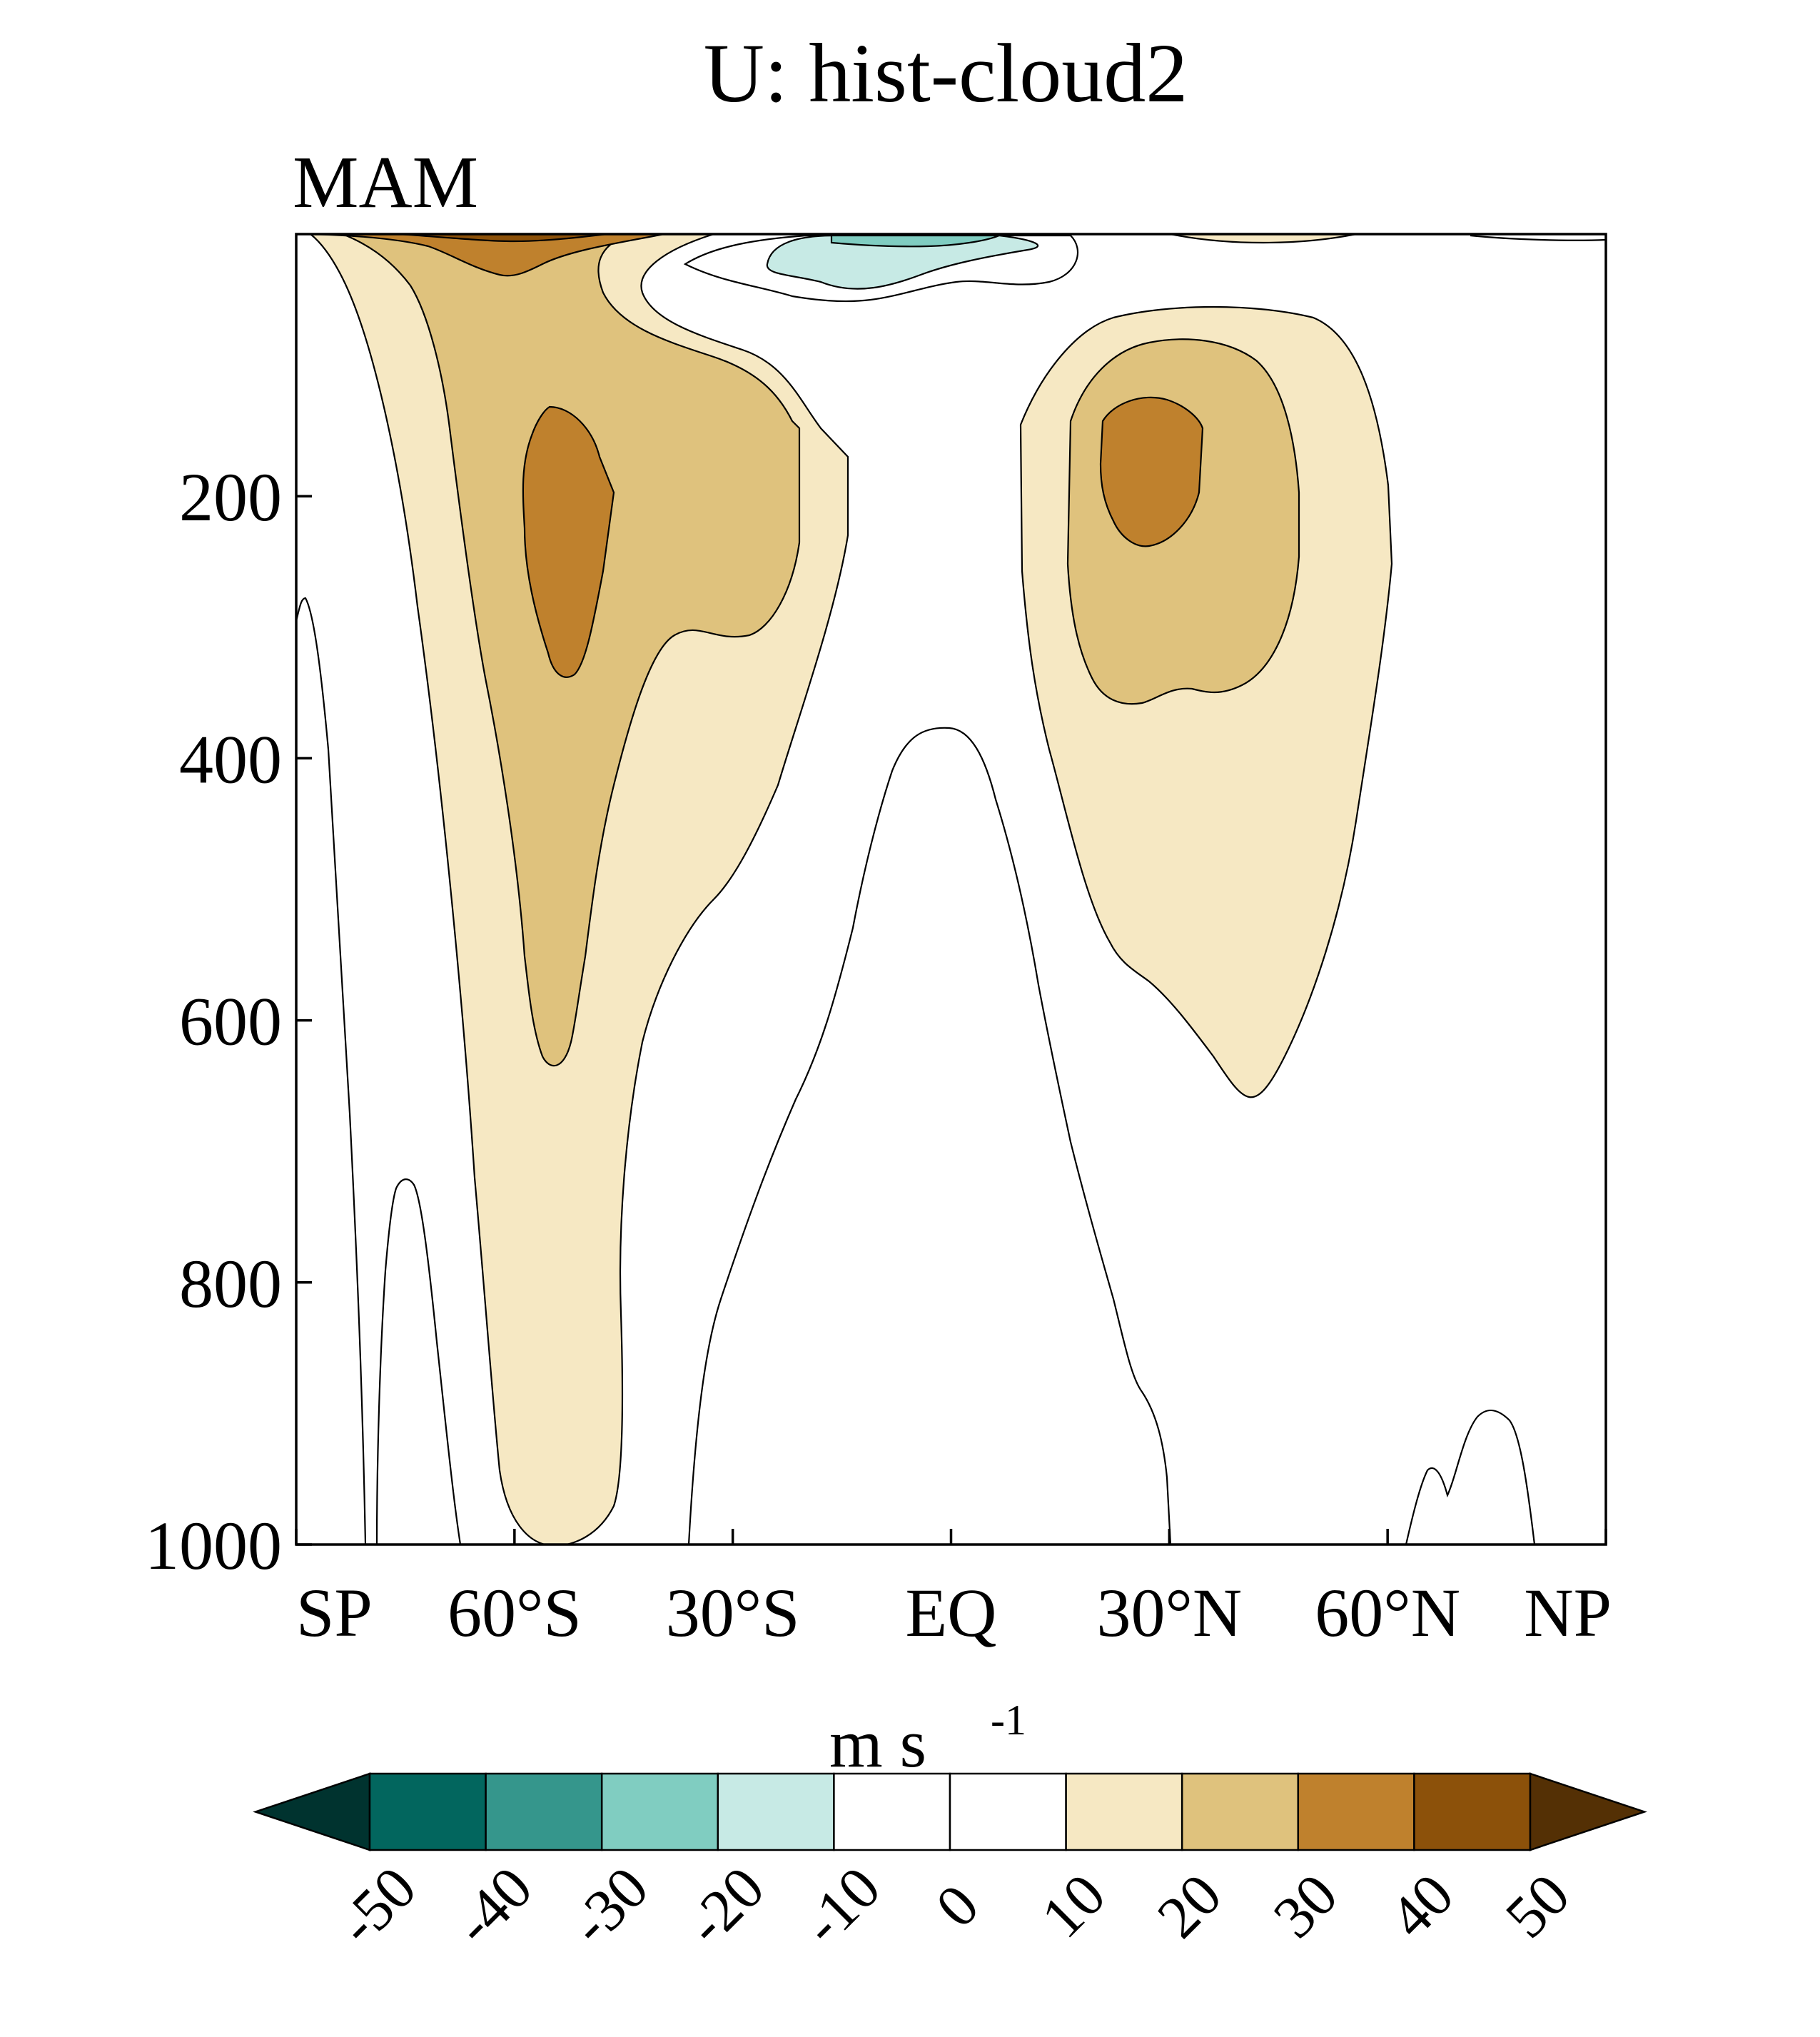  I want to click on colorbar-units: m s -1, so click(927, 1739).